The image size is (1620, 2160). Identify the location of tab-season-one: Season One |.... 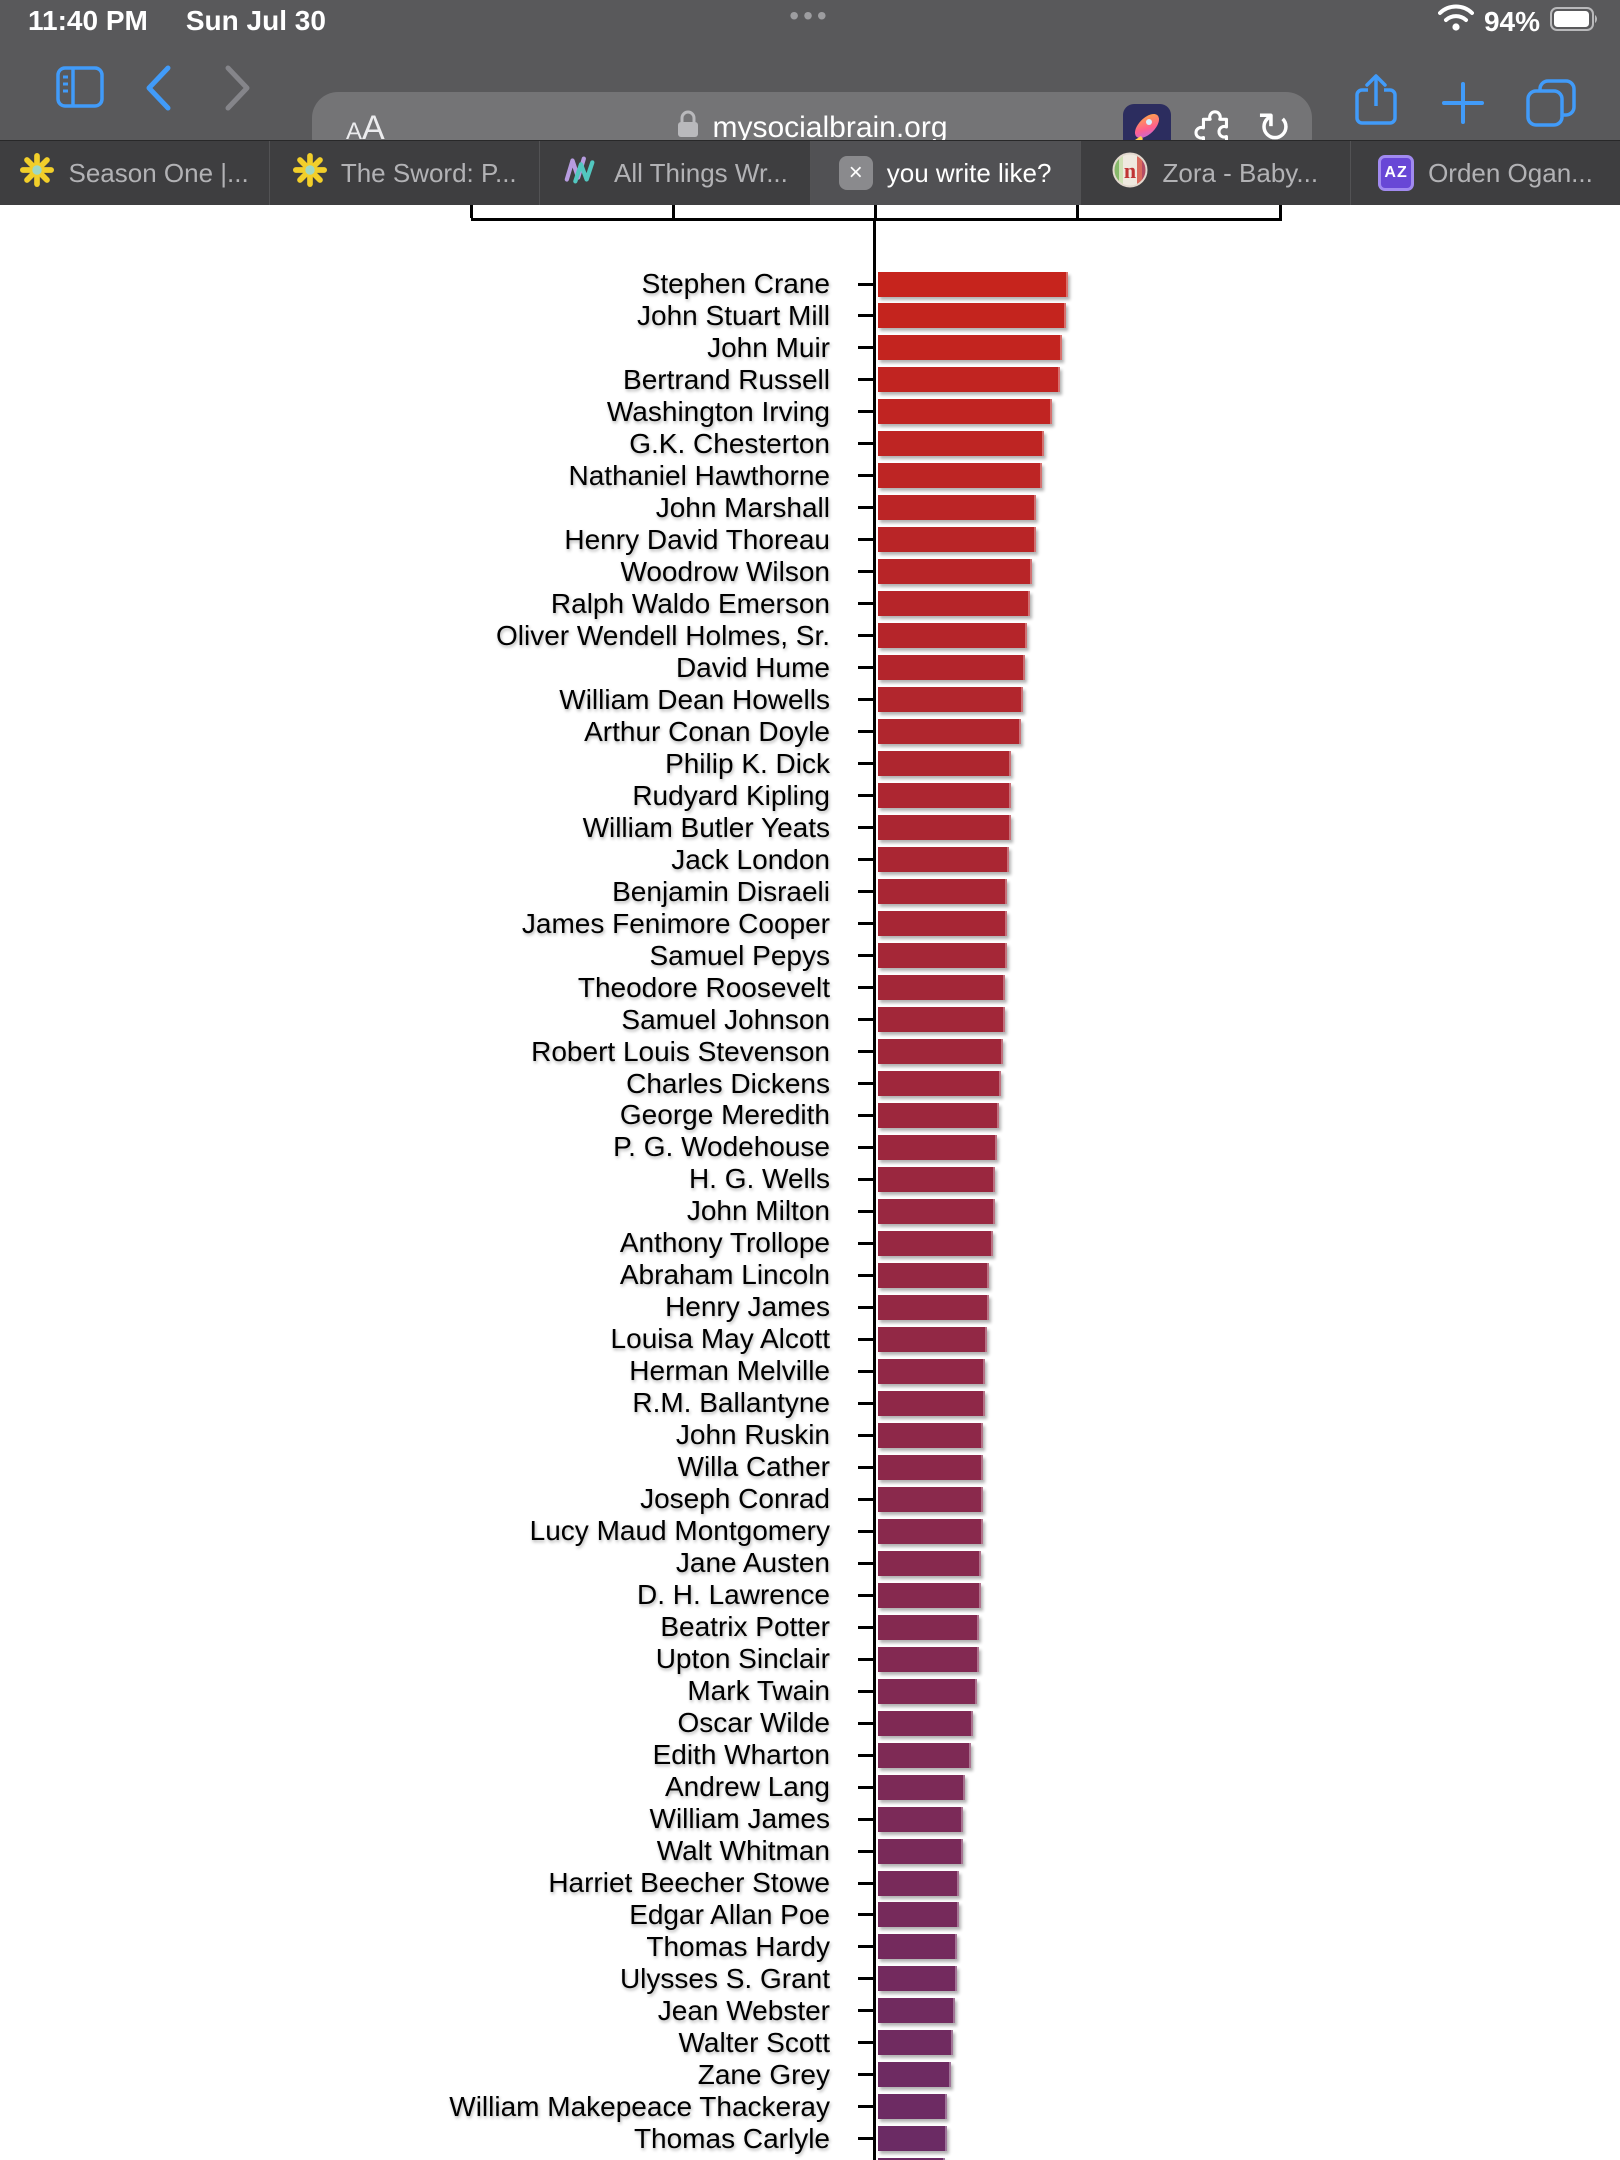
(135, 173).